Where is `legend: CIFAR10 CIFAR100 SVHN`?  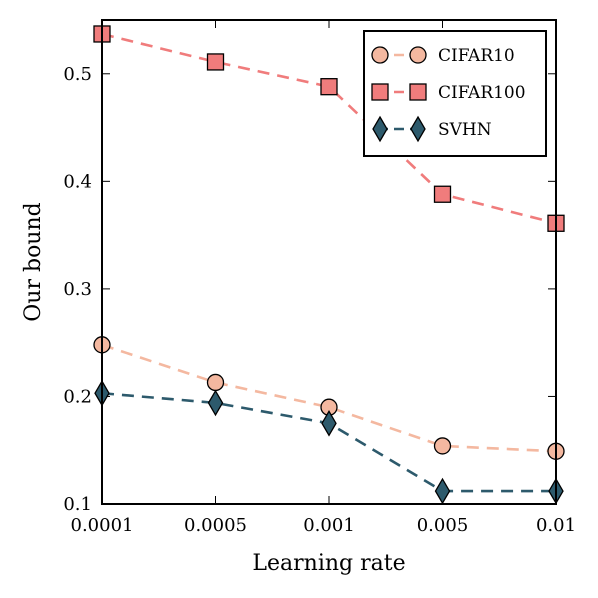
legend: CIFAR10 CIFAR100 SVHN is located at coordinates (455, 93).